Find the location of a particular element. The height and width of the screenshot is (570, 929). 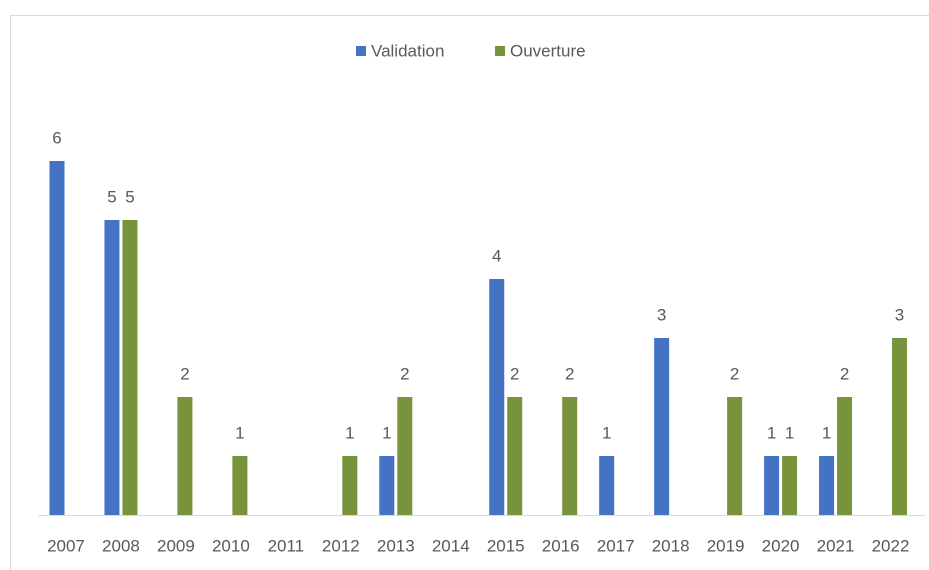

x-tick-label: 2022 is located at coordinates (891, 545).